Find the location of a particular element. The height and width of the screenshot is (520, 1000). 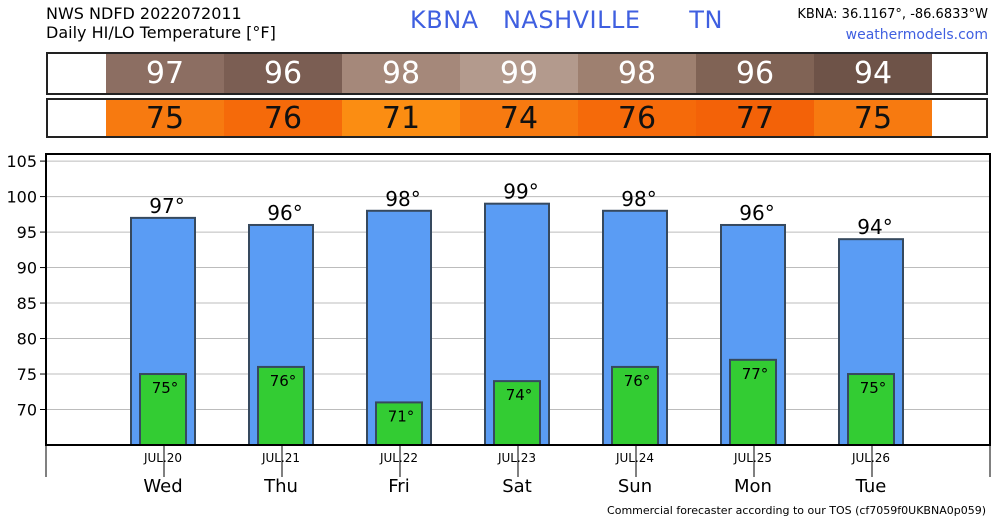

date-label: JUL.20 is located at coordinates (162, 458).